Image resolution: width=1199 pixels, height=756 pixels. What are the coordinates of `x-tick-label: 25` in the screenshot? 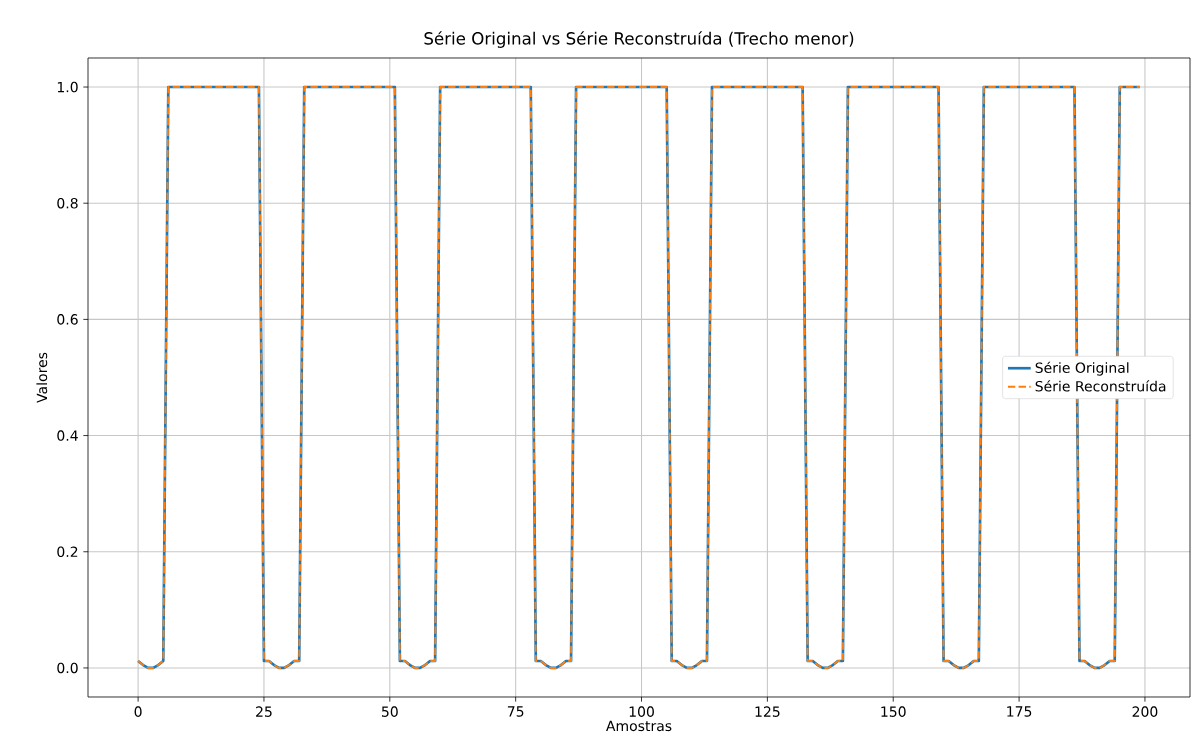 It's located at (264, 711).